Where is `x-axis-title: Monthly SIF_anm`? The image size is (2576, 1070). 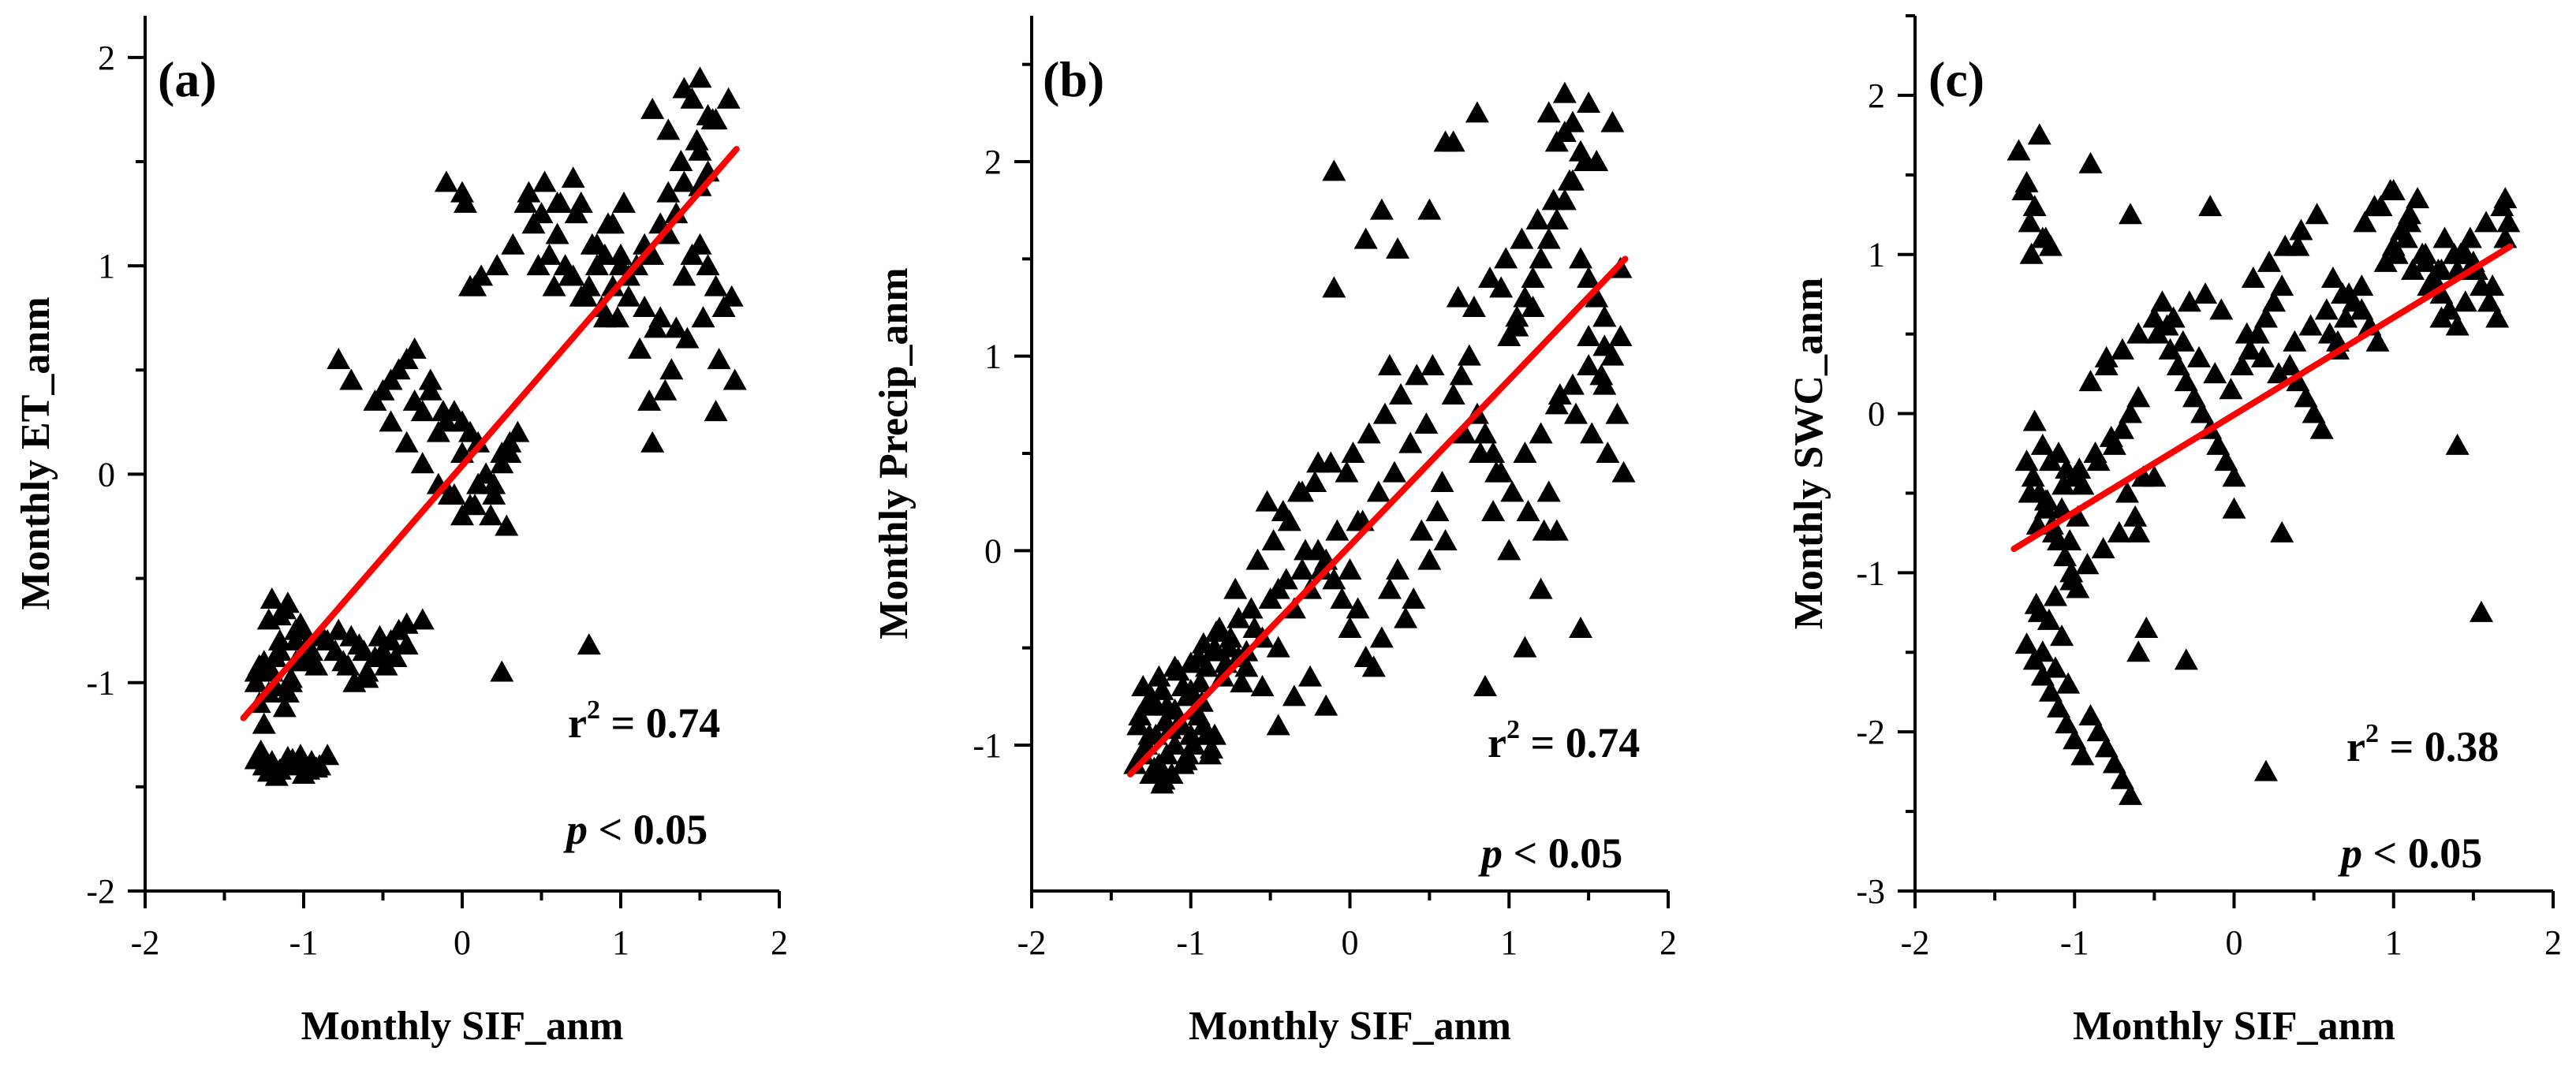 x-axis-title: Monthly SIF_anm is located at coordinates (1350, 1027).